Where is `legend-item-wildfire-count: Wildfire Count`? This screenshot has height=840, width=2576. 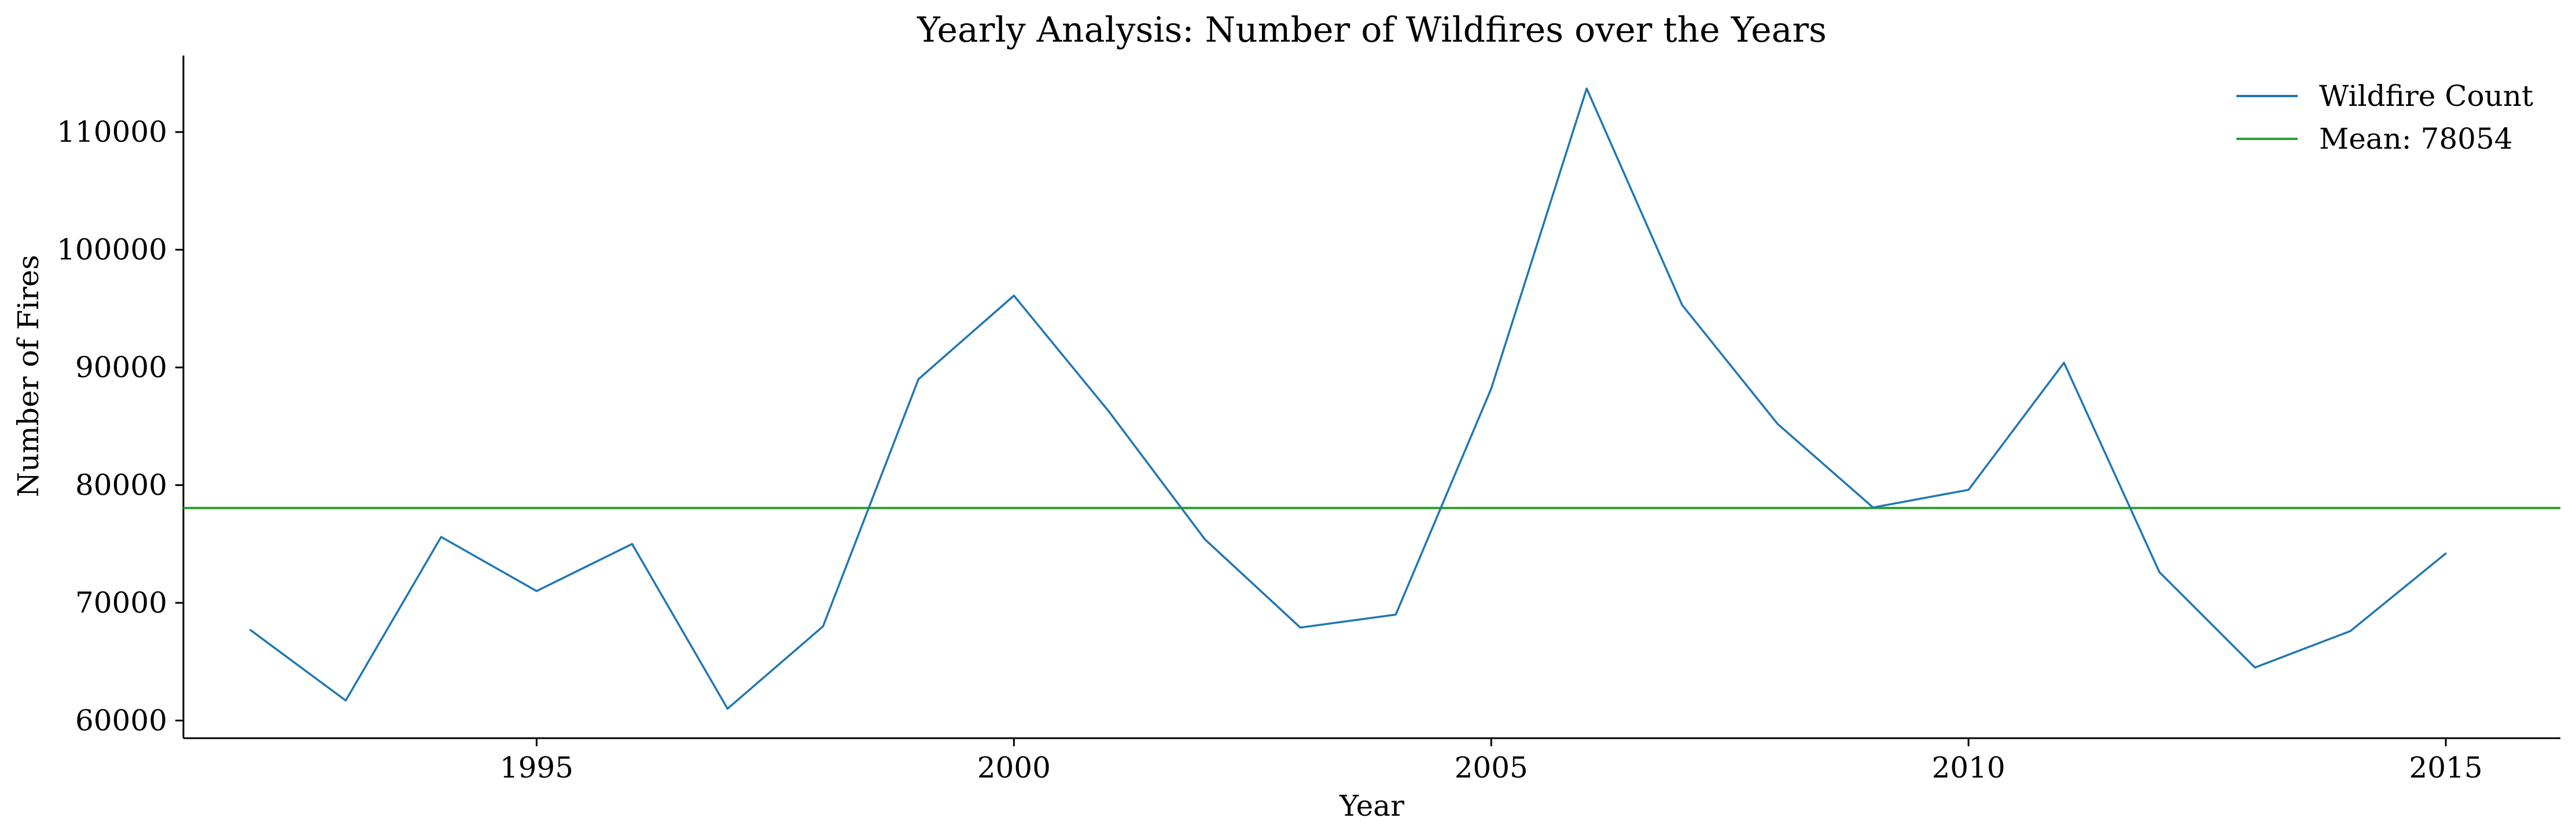
legend-item-wildfire-count: Wildfire Count is located at coordinates (2384, 96).